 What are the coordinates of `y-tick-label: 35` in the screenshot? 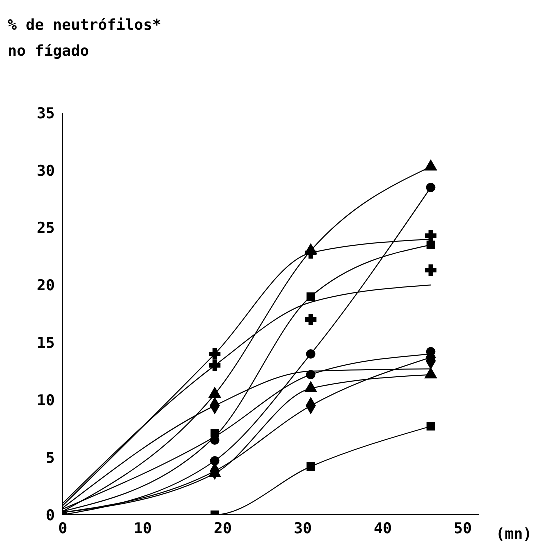 It's located at (45, 113).